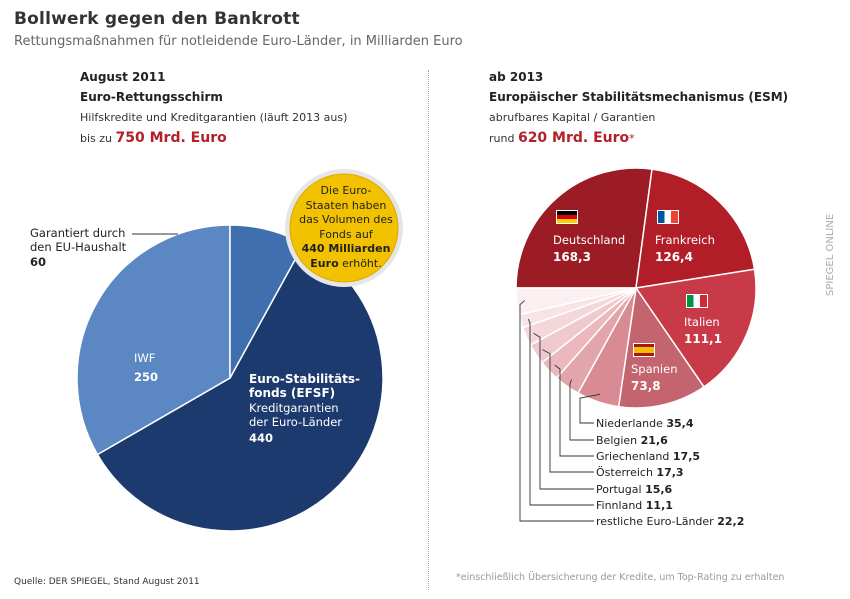 This screenshot has height=599, width=850. I want to click on volume-badge, so click(344, 228).